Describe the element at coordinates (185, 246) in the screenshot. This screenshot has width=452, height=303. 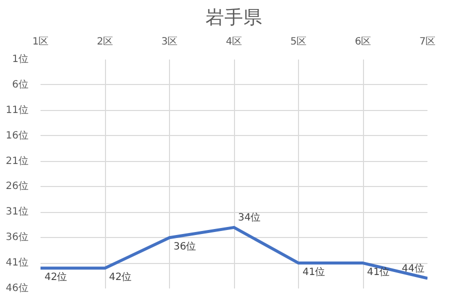
I see `data-label: 36位` at that location.